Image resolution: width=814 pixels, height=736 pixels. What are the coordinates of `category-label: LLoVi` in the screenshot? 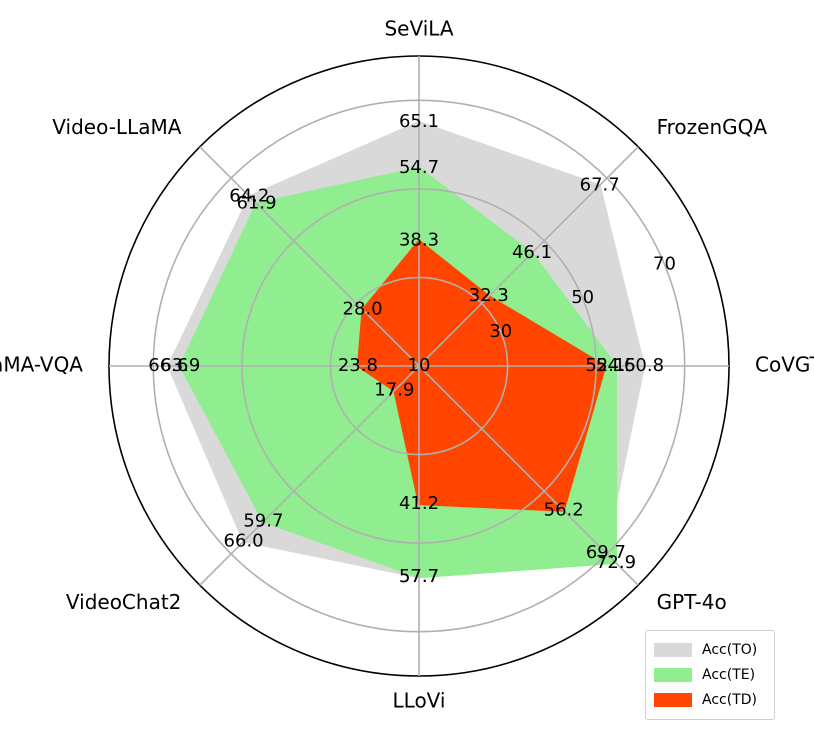 It's located at (419, 701).